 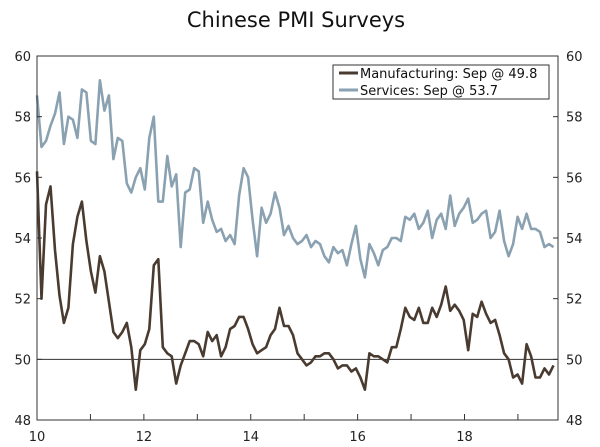 What do you see at coordinates (250, 437) in the screenshot?
I see `x-tick-label: 14` at bounding box center [250, 437].